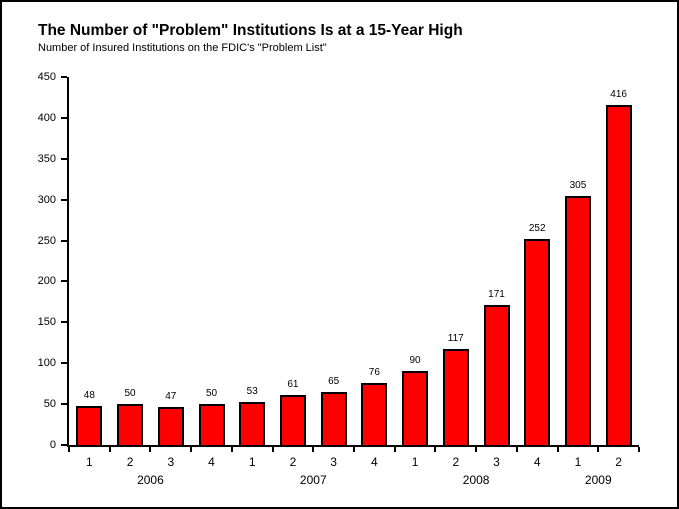 Image resolution: width=679 pixels, height=509 pixels. I want to click on y-tick-label: 400, so click(46, 117).